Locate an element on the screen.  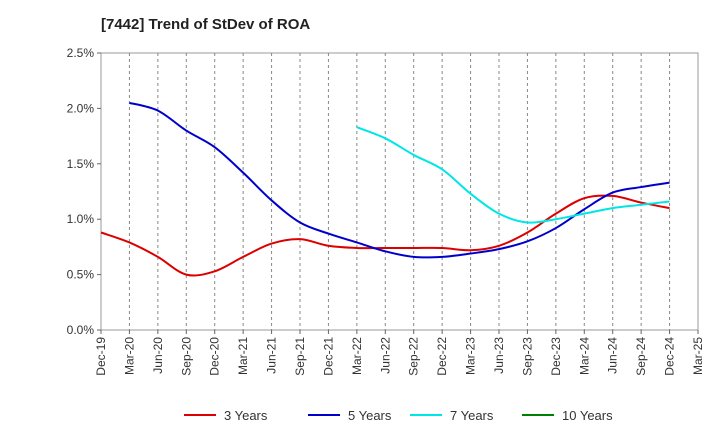
x-tick-label: Sep-21 is located at coordinates (300, 356).